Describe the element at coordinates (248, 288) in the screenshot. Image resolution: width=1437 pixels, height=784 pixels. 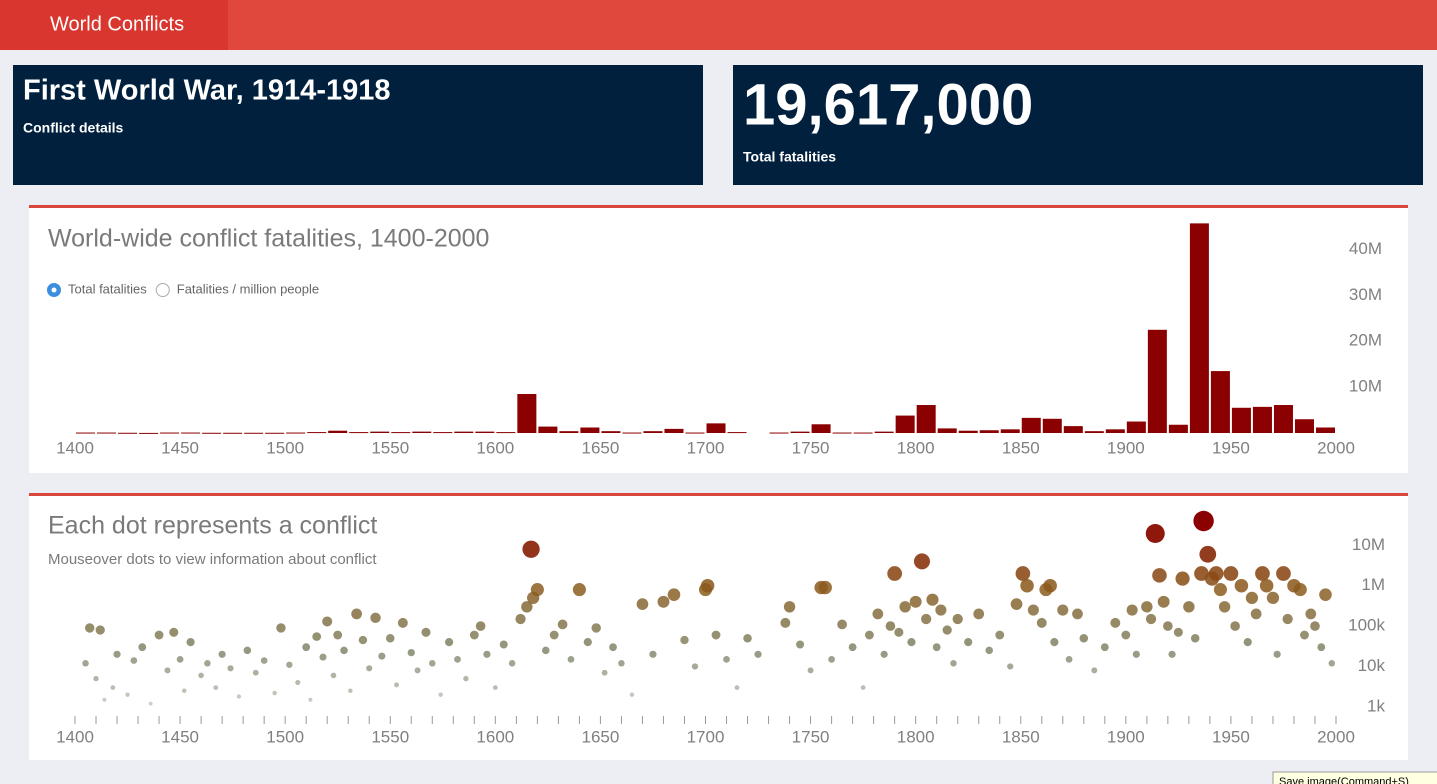
I see `radio-label: Fatalities / million people` at that location.